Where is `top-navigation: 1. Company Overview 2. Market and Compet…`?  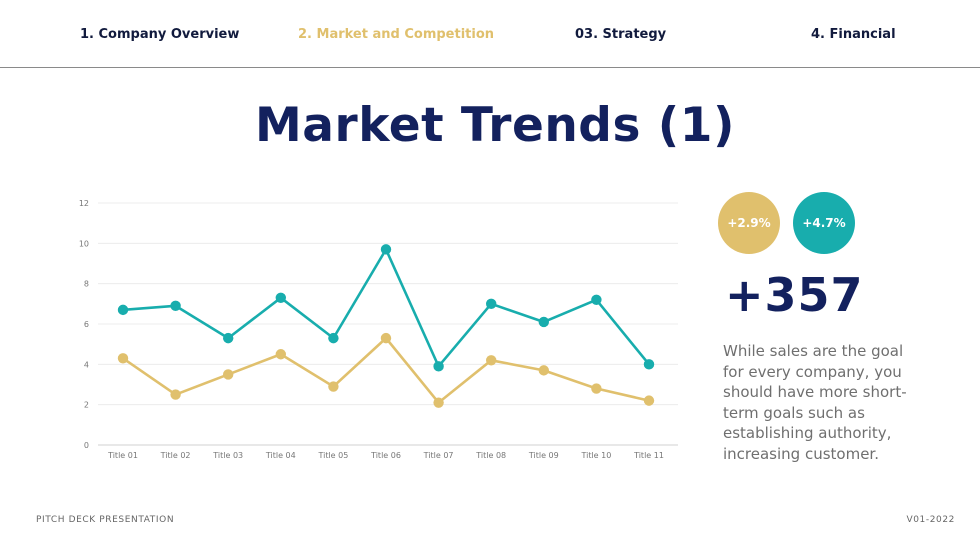
top-navigation: 1. Company Overview 2. Market and Compet… is located at coordinates (490, 34).